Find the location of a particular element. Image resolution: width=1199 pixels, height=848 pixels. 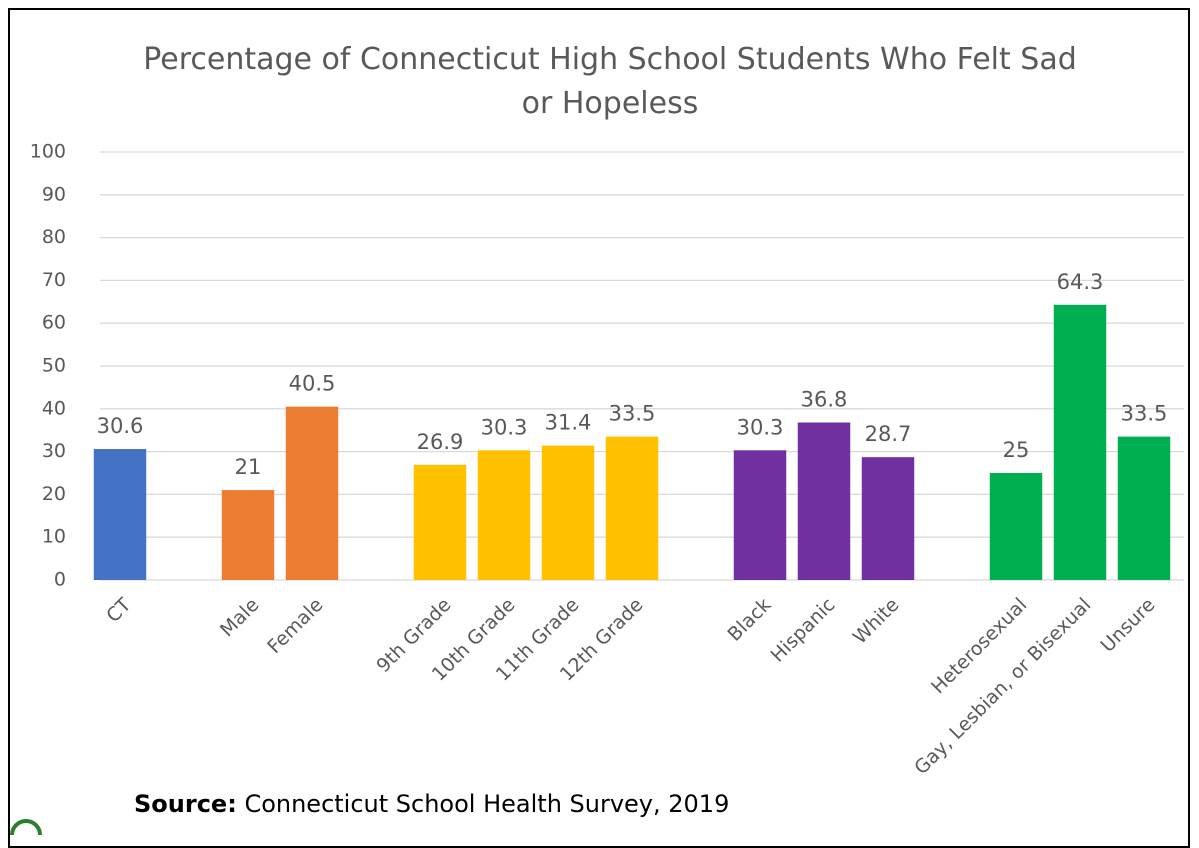

value-label: 21 is located at coordinates (248, 467).